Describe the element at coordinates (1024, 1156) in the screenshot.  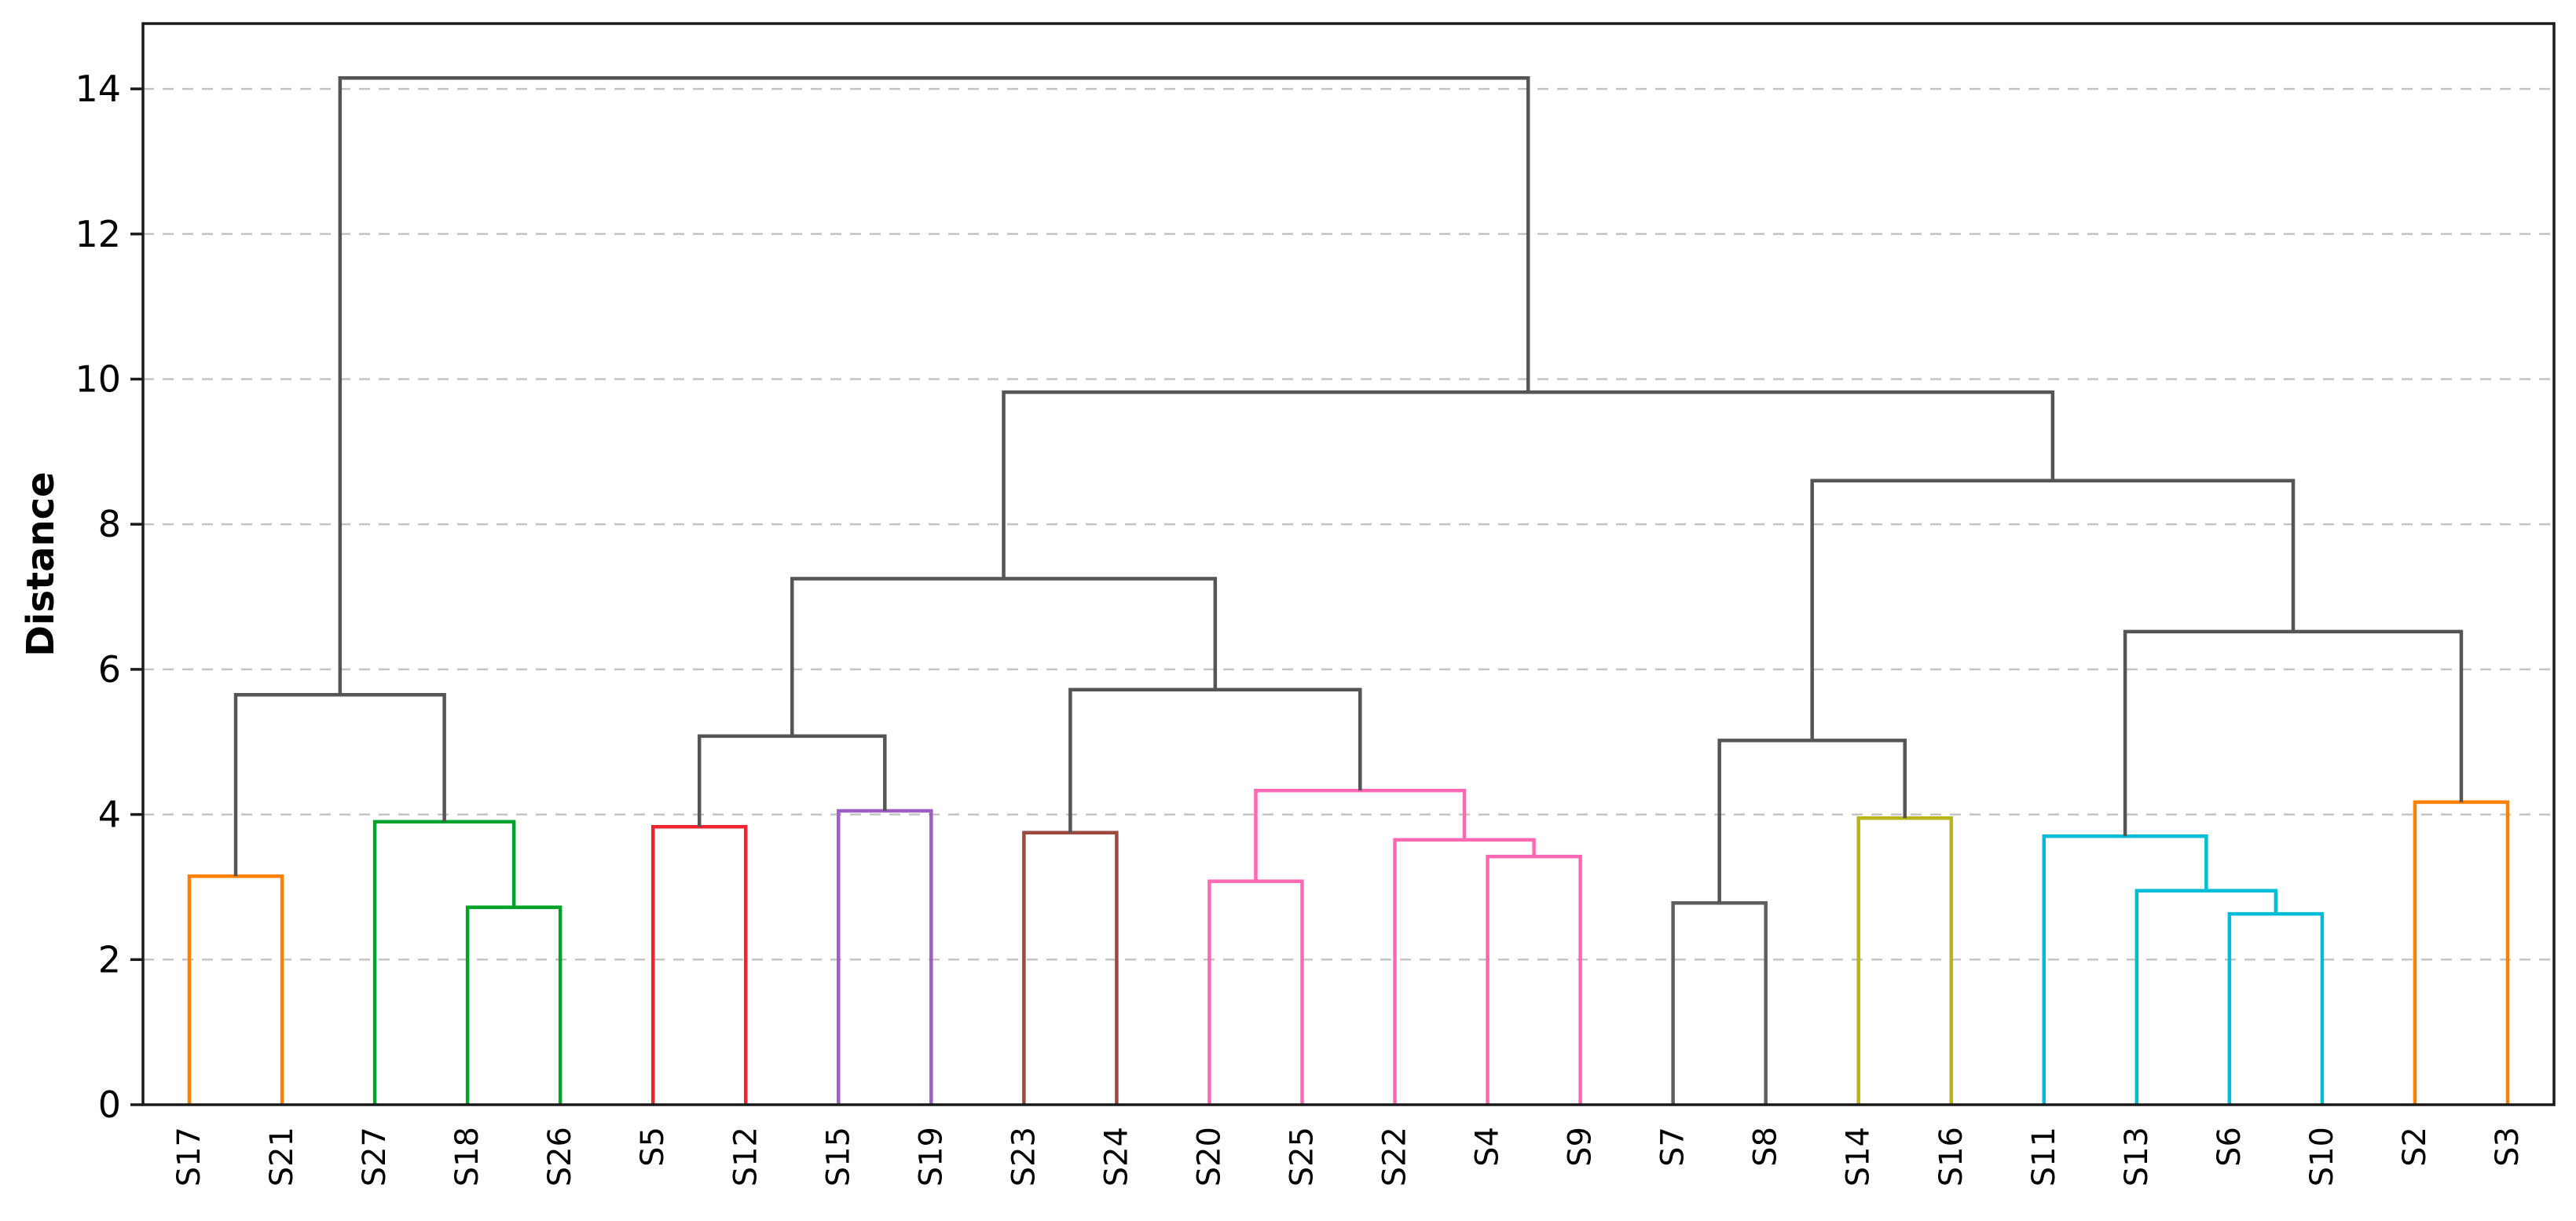
I see `leaf-label: S23` at that location.